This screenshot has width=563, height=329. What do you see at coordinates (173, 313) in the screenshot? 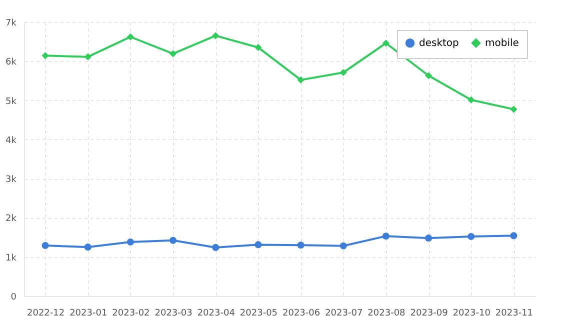
I see `x-tick-label: 2023-03` at bounding box center [173, 313].